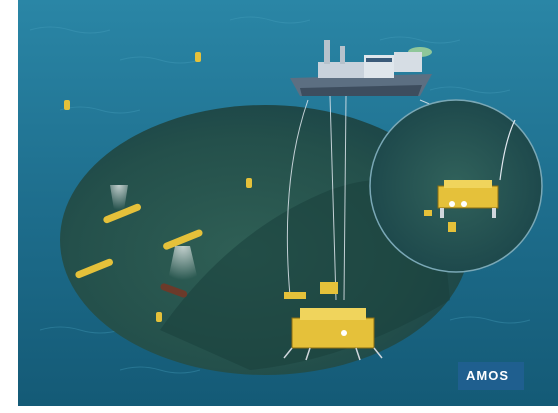  I want to click on research-vessel-icon, so click(361, 68).